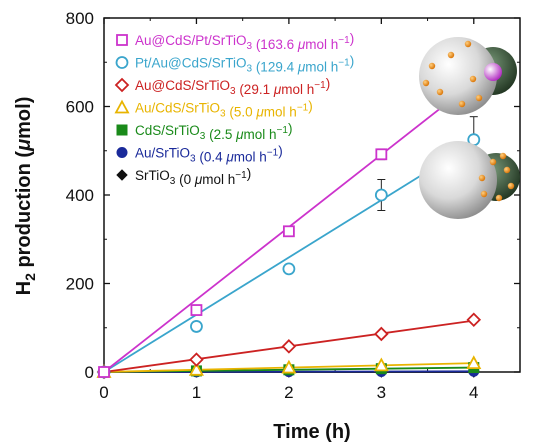  What do you see at coordinates (196, 392) in the screenshot?
I see `x-tick-label: 1` at bounding box center [196, 392].